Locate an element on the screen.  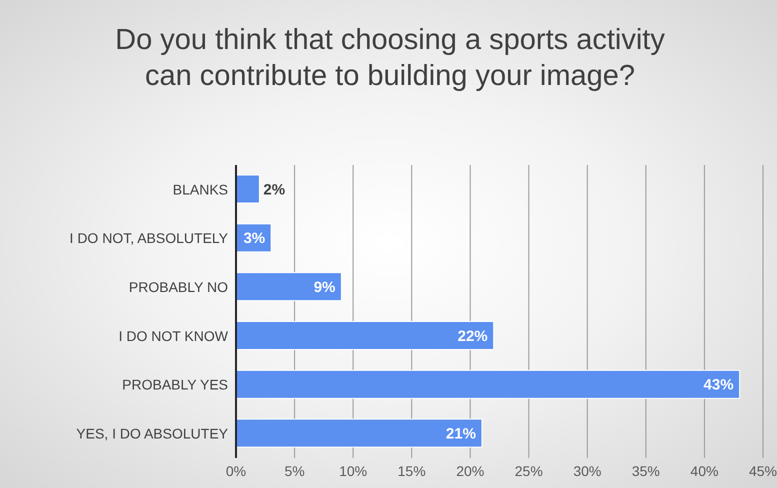
data-label: 2% is located at coordinates (274, 189).